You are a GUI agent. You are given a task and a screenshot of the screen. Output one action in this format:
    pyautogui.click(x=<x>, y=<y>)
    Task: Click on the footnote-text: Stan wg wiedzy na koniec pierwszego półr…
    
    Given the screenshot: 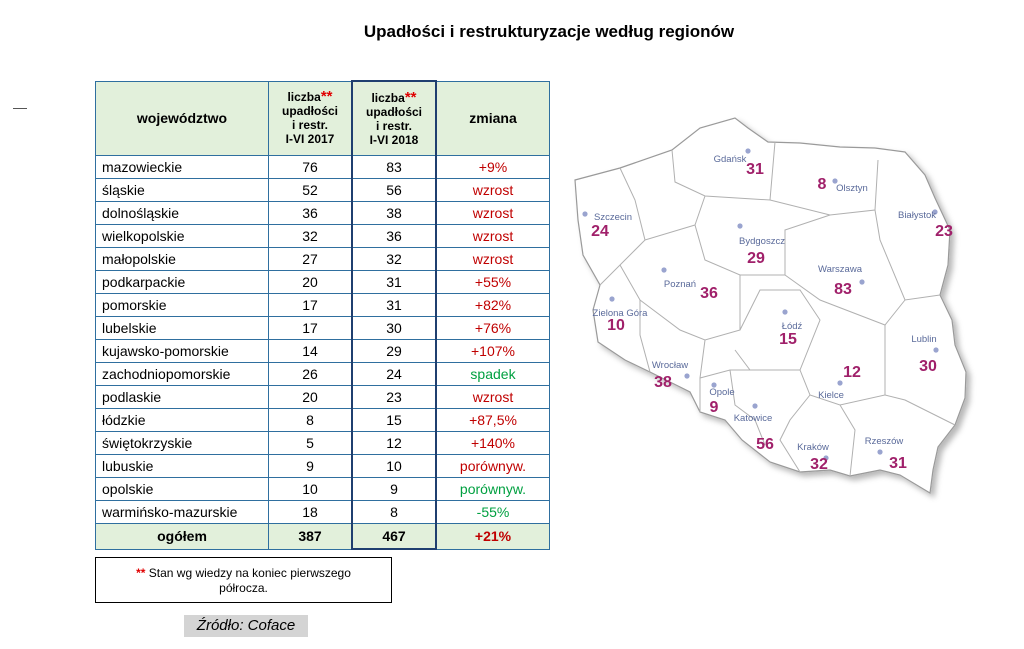 What is the action you would take?
    pyautogui.click(x=249, y=580)
    